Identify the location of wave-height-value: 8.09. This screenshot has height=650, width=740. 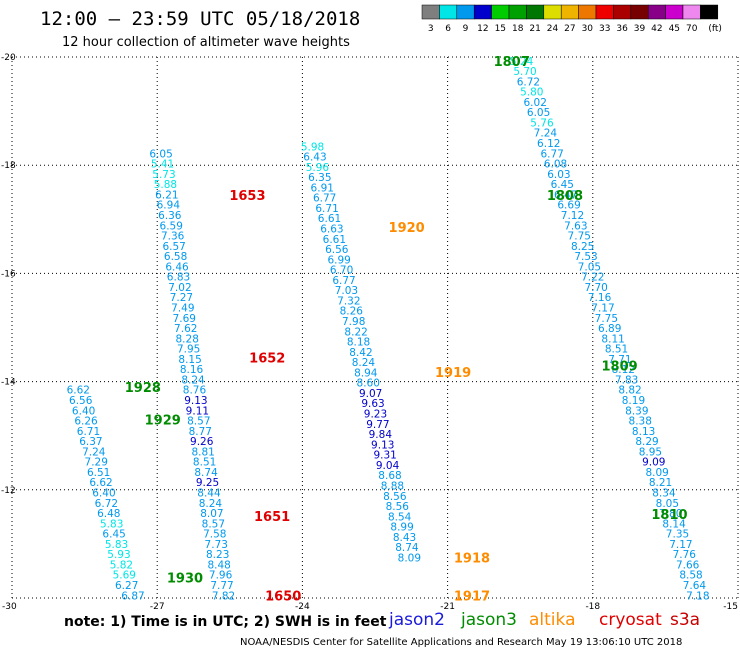
(656, 473).